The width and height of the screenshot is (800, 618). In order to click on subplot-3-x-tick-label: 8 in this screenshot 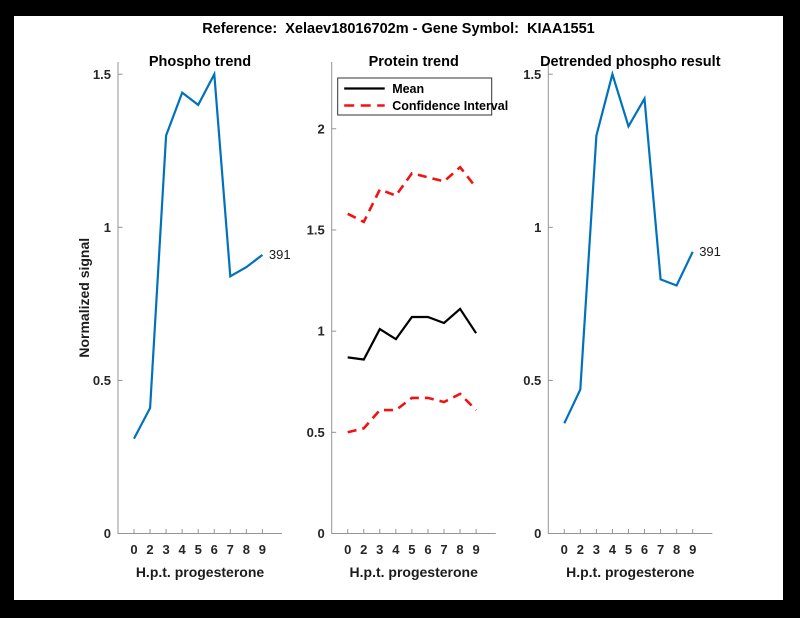, I will do `click(676, 549)`.